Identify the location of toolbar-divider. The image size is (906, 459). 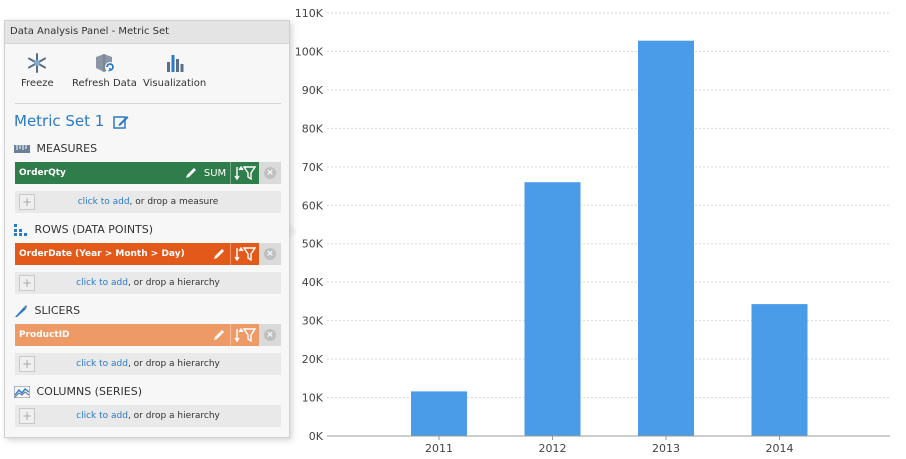
(148, 103).